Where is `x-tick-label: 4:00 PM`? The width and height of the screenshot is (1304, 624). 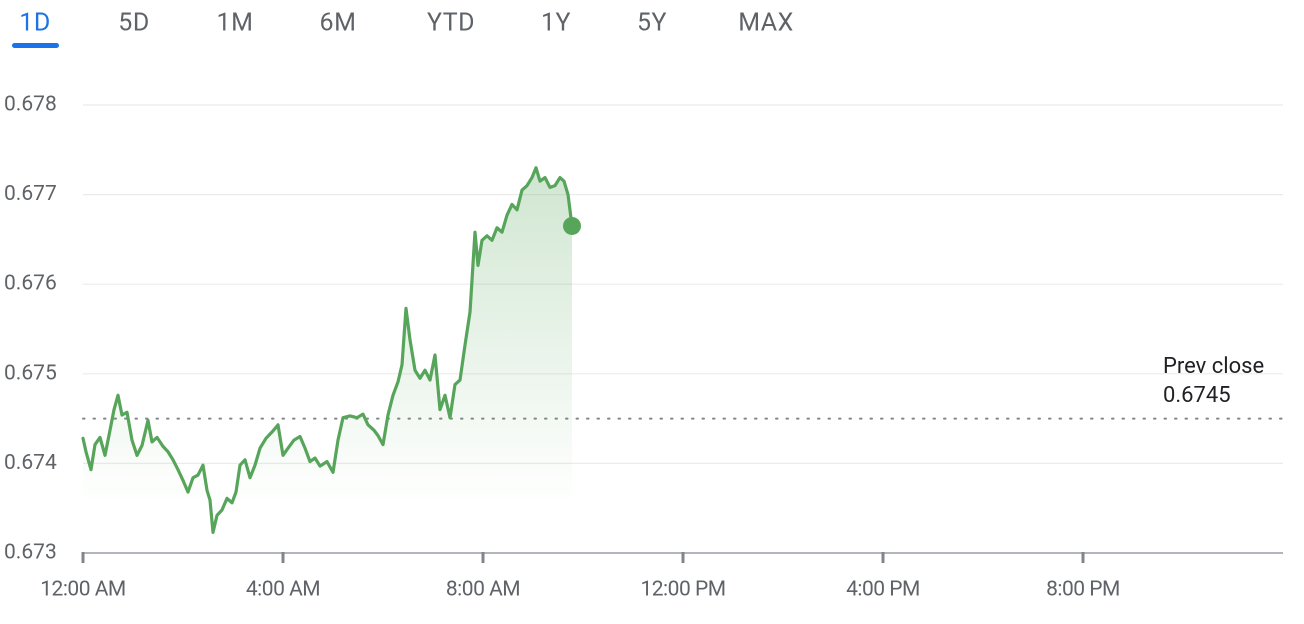 x-tick-label: 4:00 PM is located at coordinates (883, 590).